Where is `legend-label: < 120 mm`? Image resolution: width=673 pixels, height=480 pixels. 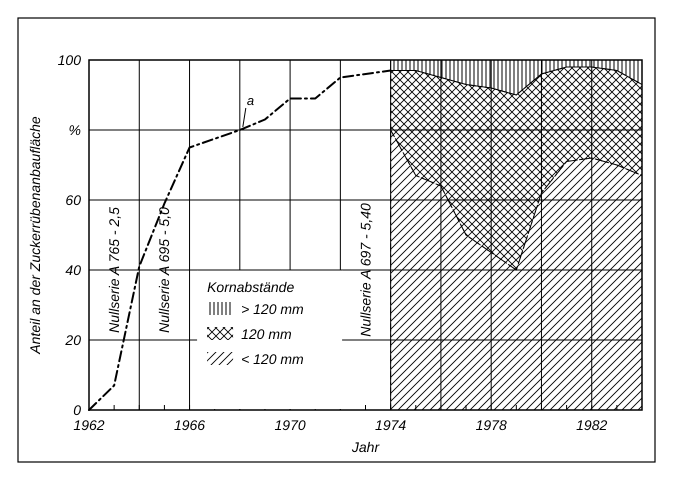 legend-label: < 120 mm is located at coordinates (272, 359).